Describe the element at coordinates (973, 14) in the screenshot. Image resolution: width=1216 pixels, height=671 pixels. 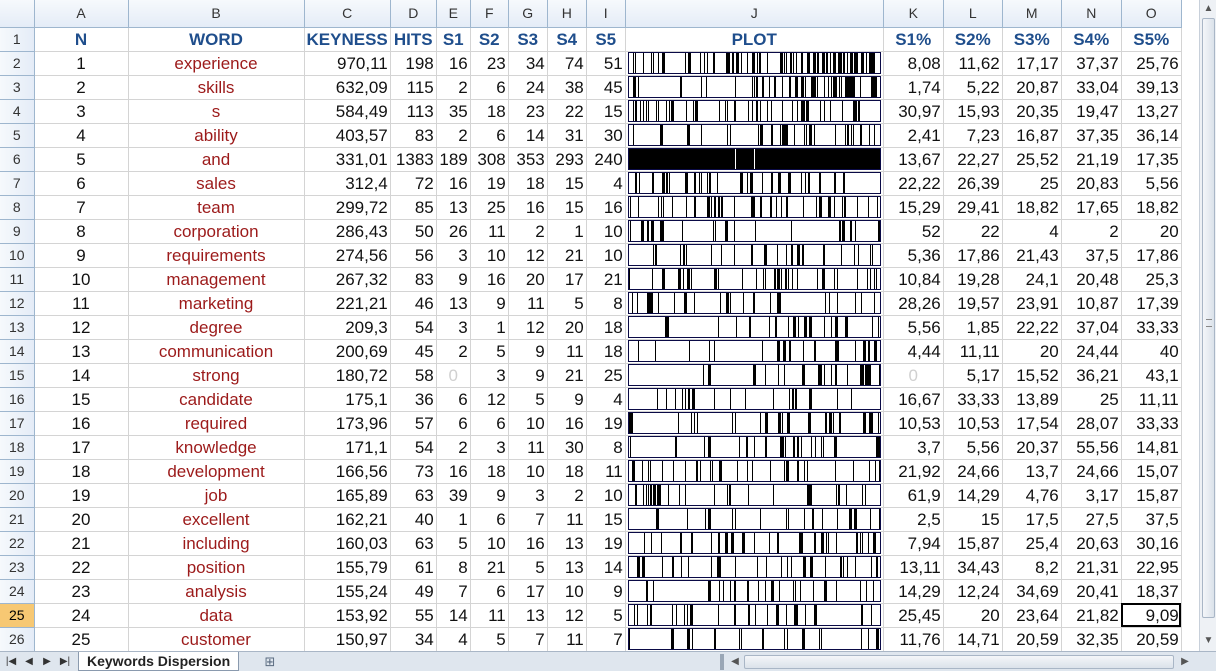
I see `column-header-l: L` at that location.